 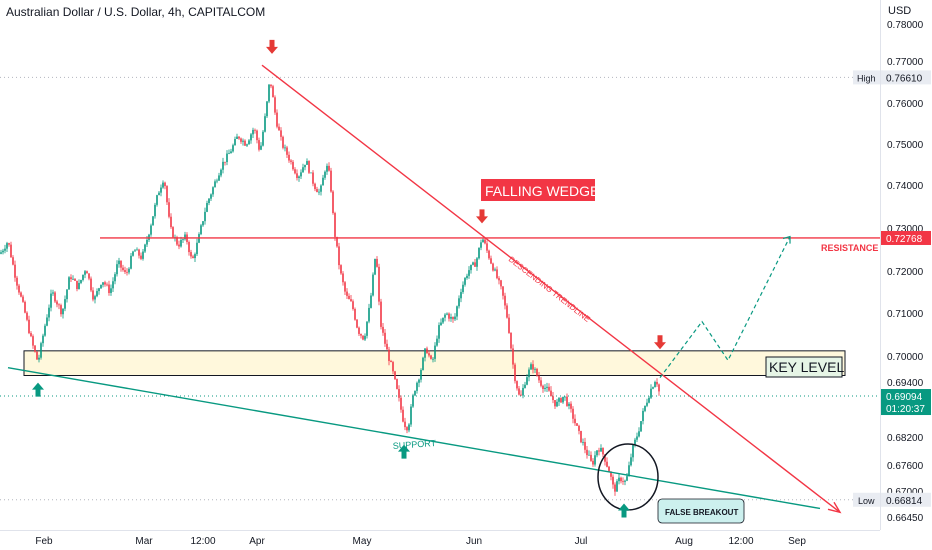 I want to click on resistance-value-box, so click(x=906, y=237).